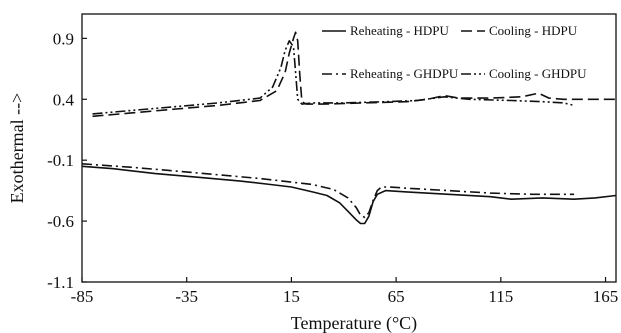 The height and width of the screenshot is (333, 621). I want to click on legend-label: Cooling - HDPU, so click(533, 30).